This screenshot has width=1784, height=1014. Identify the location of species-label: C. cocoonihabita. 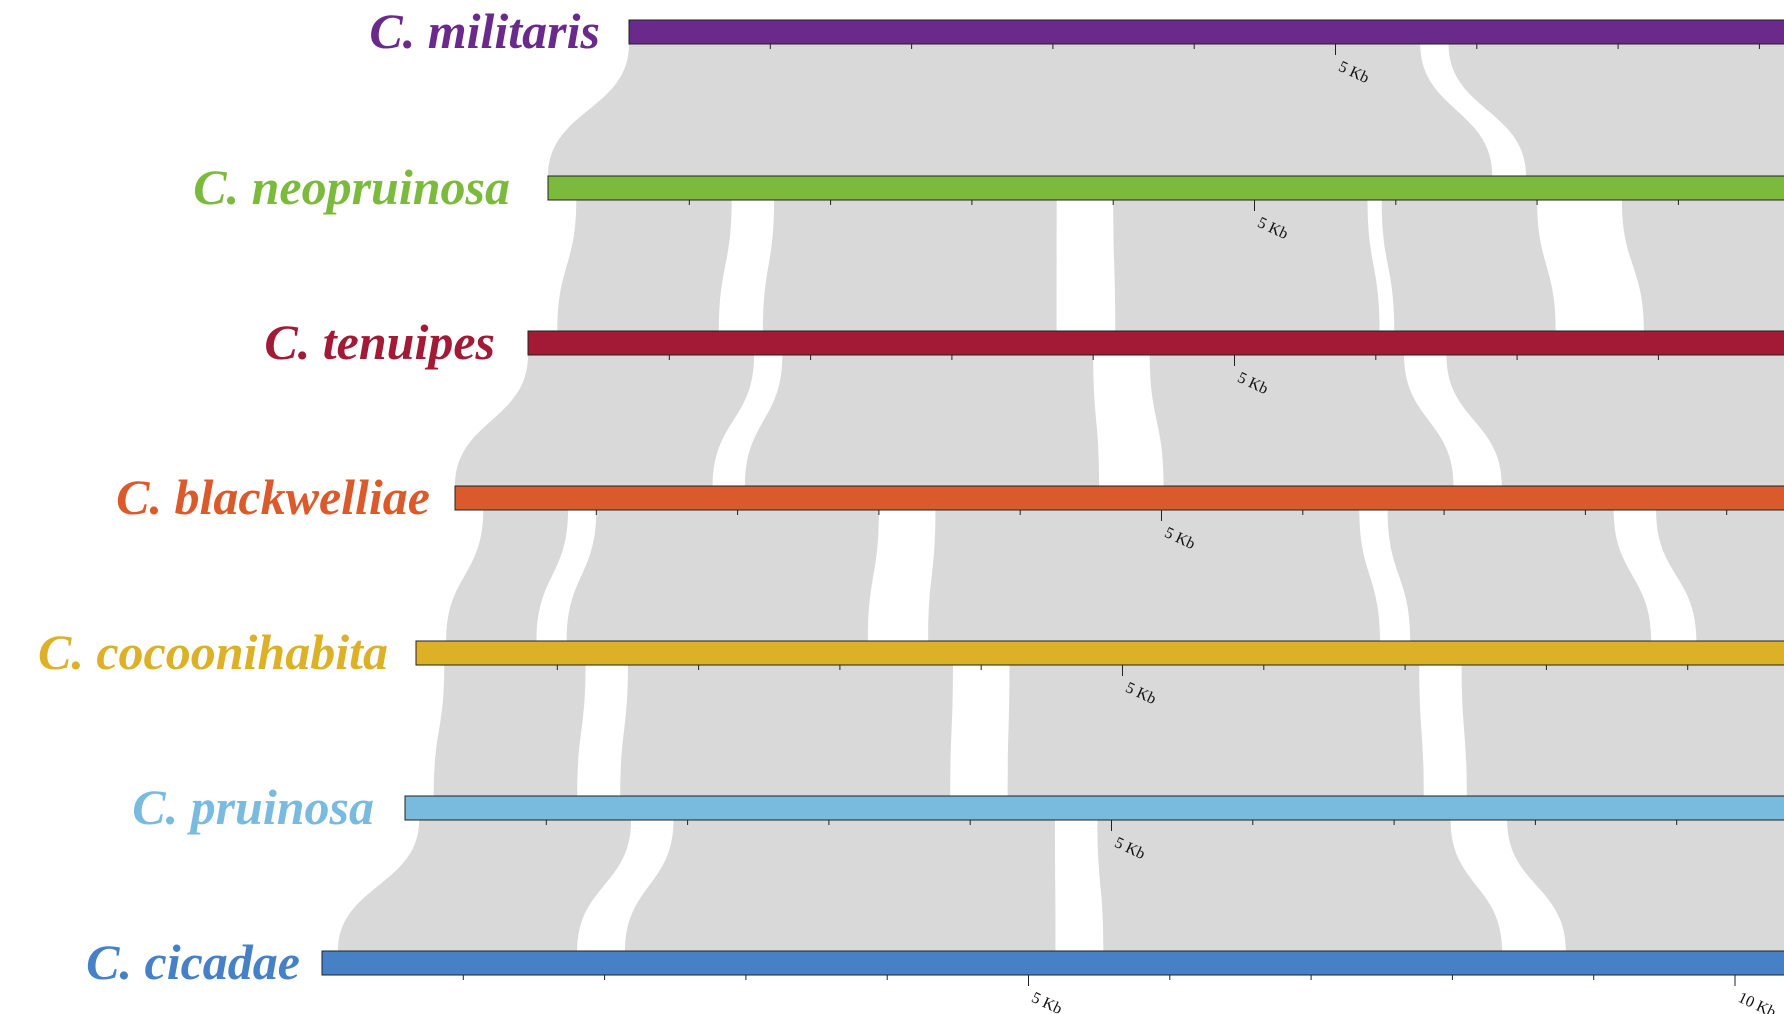
(213, 652).